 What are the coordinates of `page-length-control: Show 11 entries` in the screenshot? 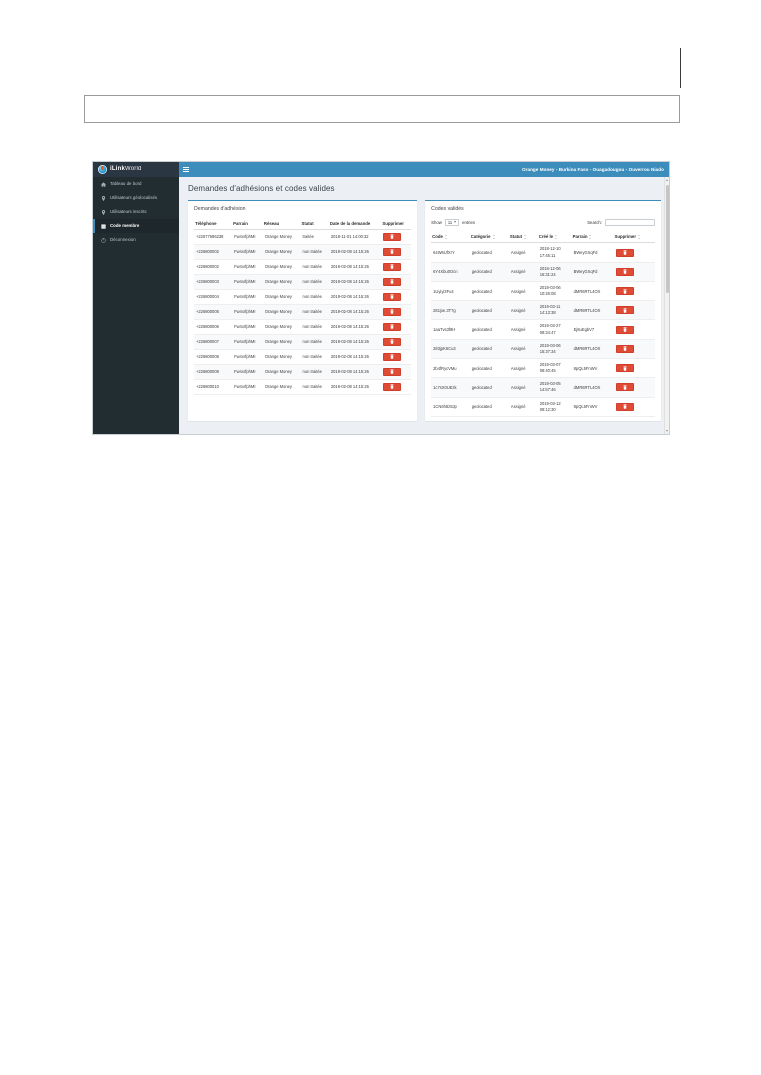 It's located at (453, 222).